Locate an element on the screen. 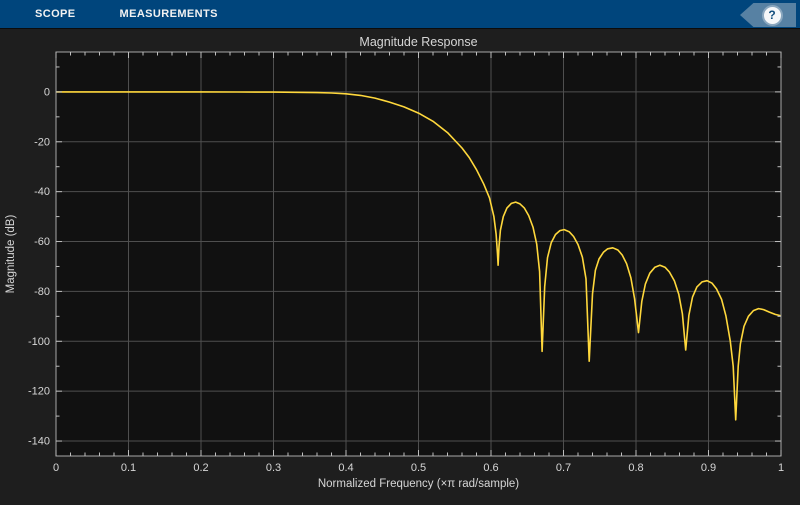  x-tick-label: 0.2 is located at coordinates (200, 468).